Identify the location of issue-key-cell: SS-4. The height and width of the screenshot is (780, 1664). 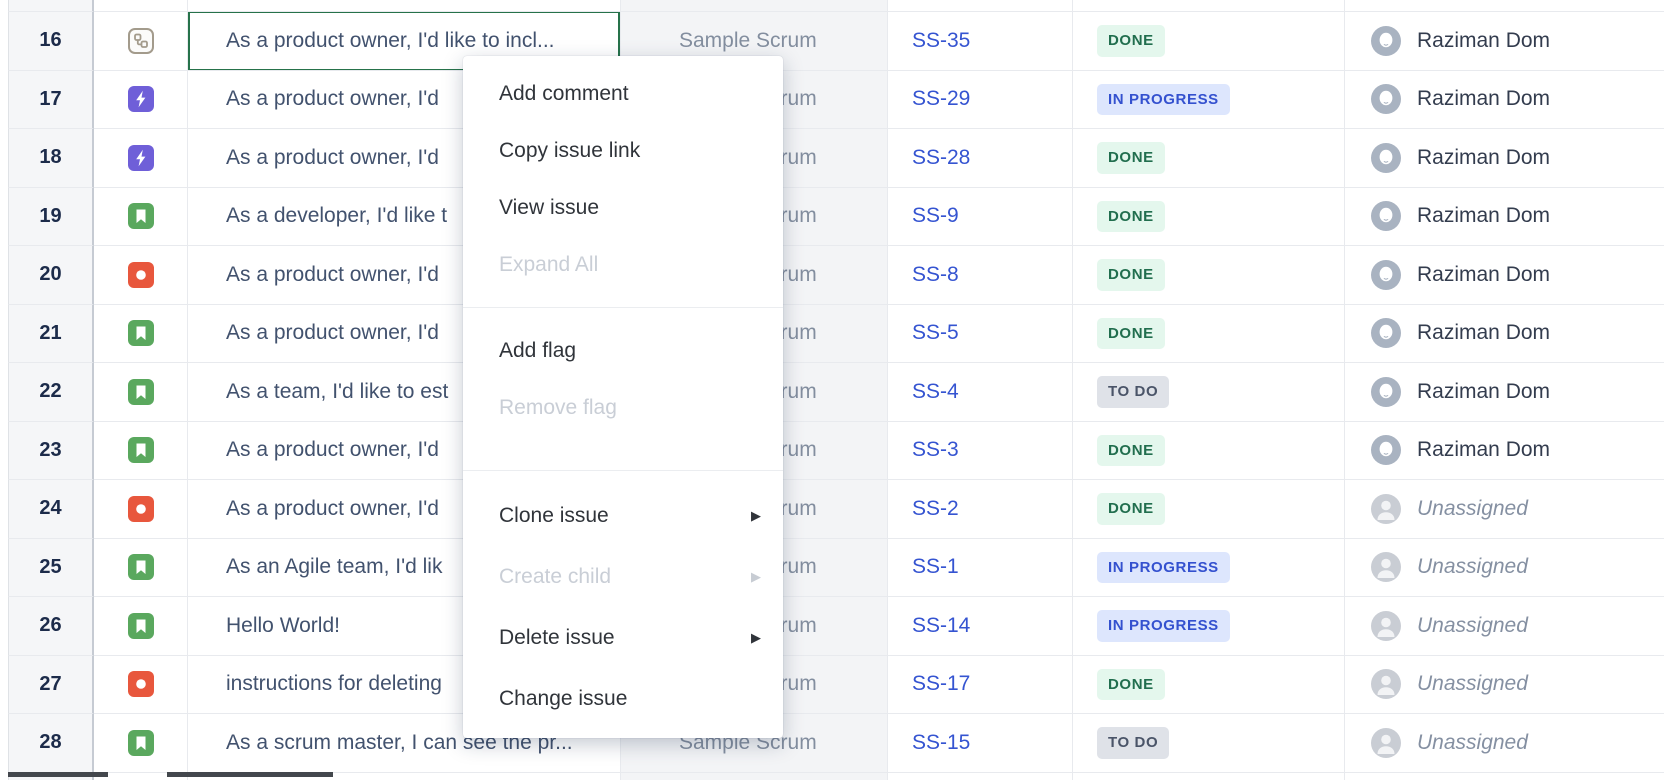
(980, 392).